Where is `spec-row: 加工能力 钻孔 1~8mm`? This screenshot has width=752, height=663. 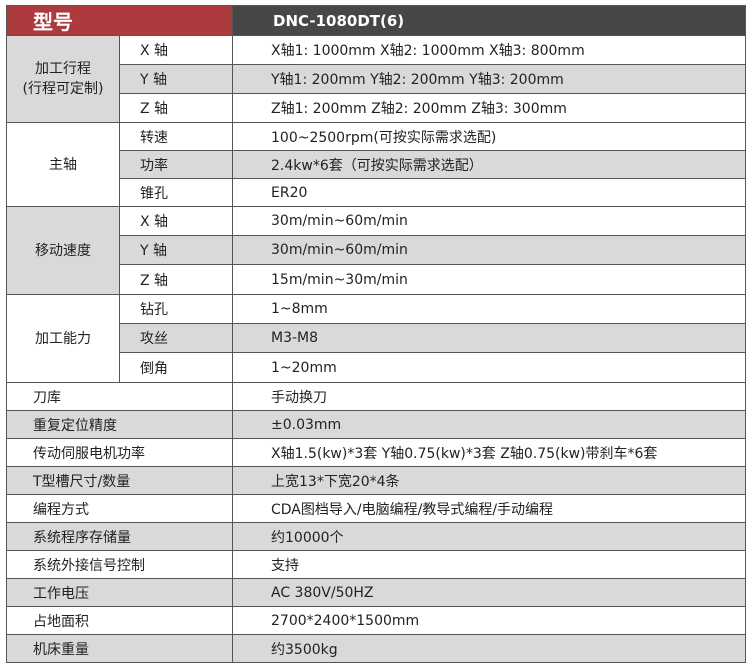
spec-row: 加工能力 钻孔 1~8mm is located at coordinates (376, 338).